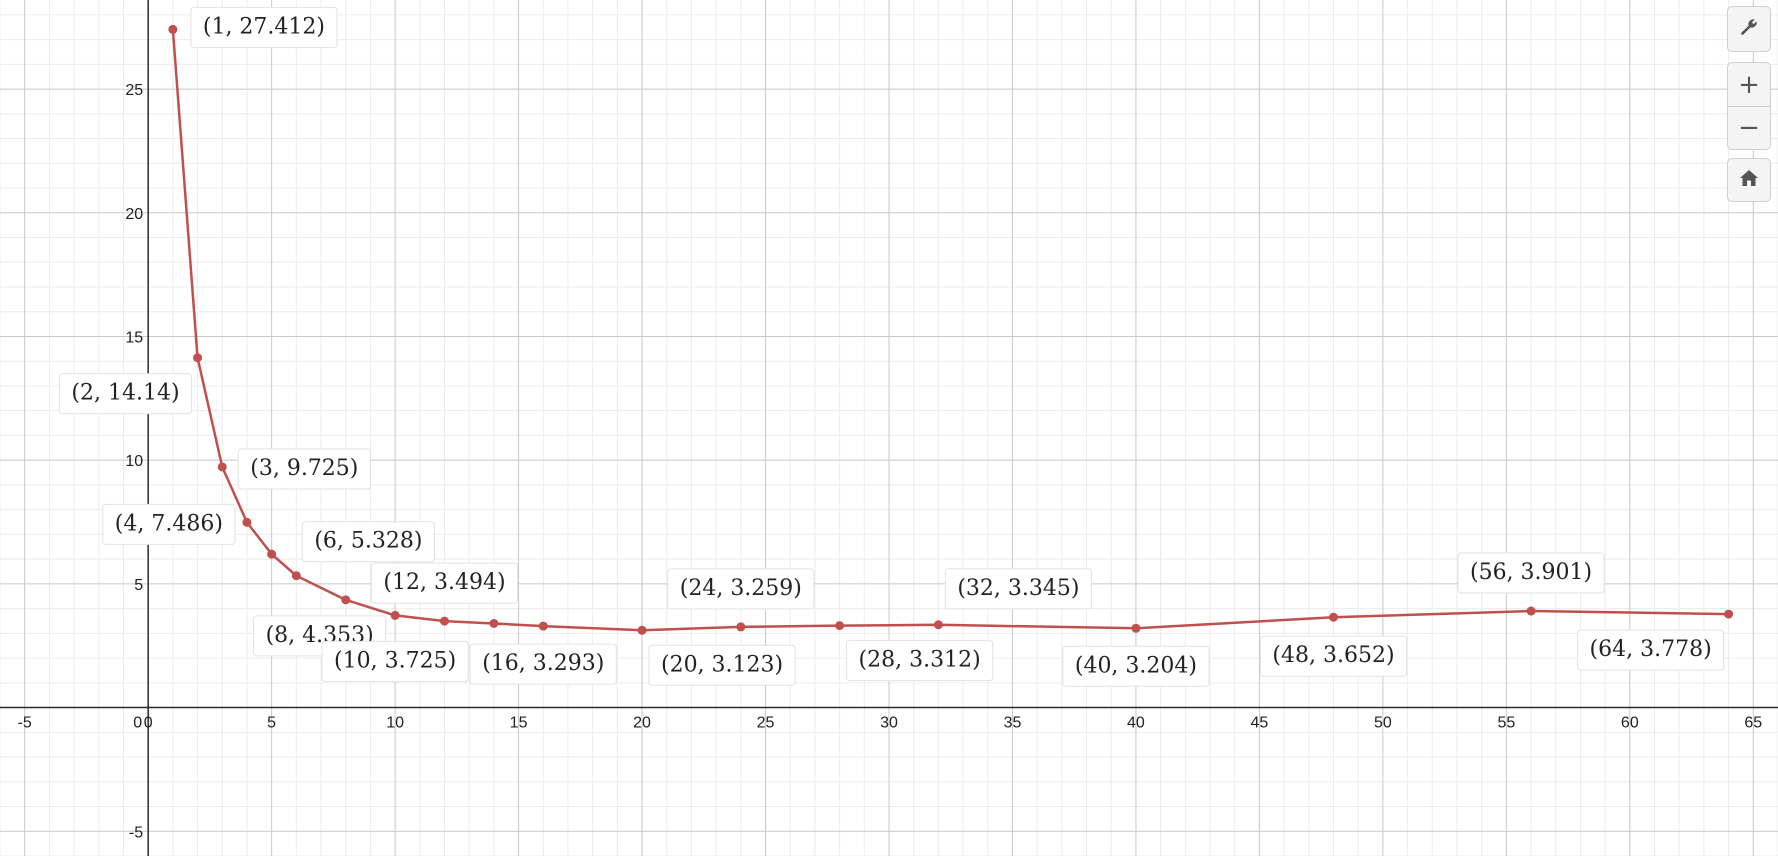 The height and width of the screenshot is (856, 1778). Describe the element at coordinates (138, 585) in the screenshot. I see `y-tick-label: 5` at that location.